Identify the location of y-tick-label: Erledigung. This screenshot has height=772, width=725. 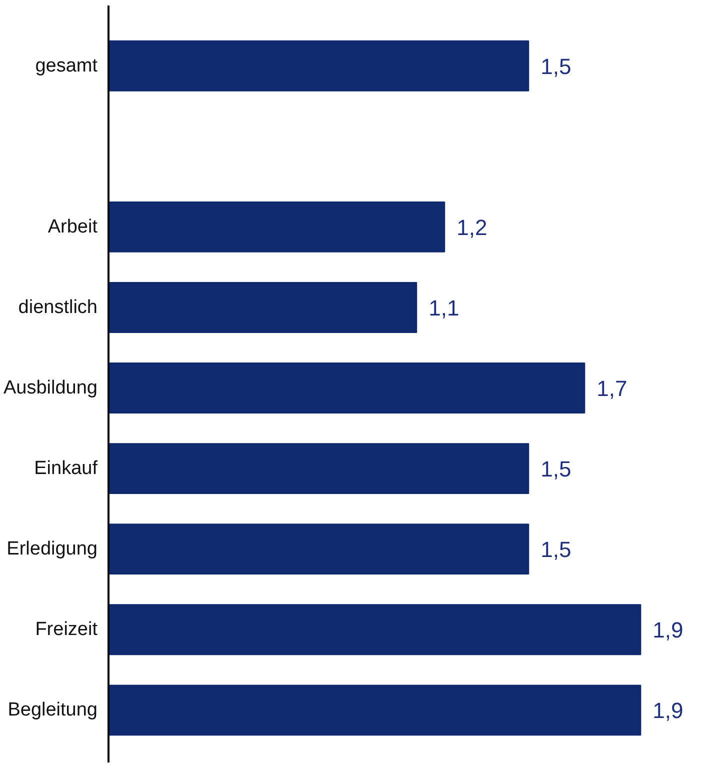
(52, 549).